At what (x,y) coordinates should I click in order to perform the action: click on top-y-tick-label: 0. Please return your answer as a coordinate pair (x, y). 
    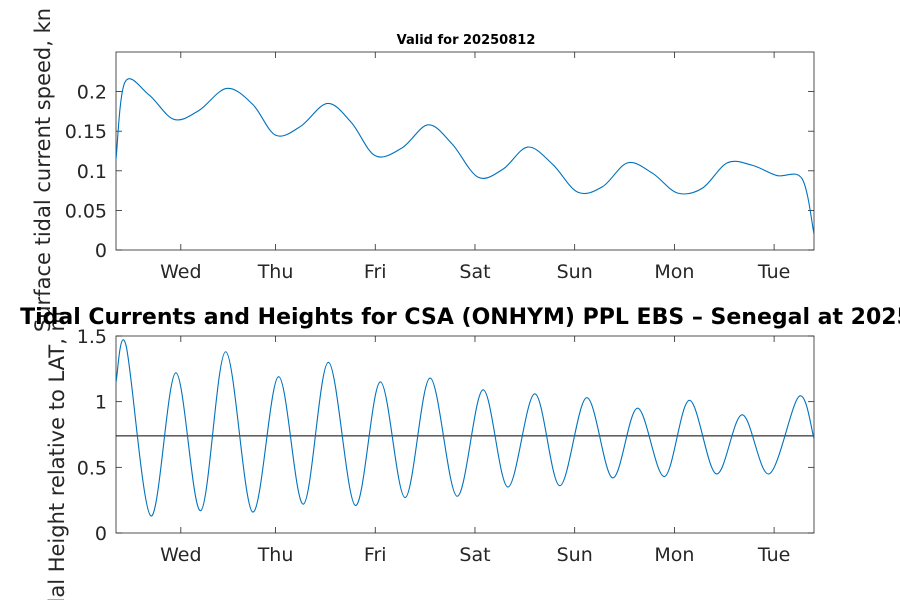
    Looking at the image, I should click on (101, 251).